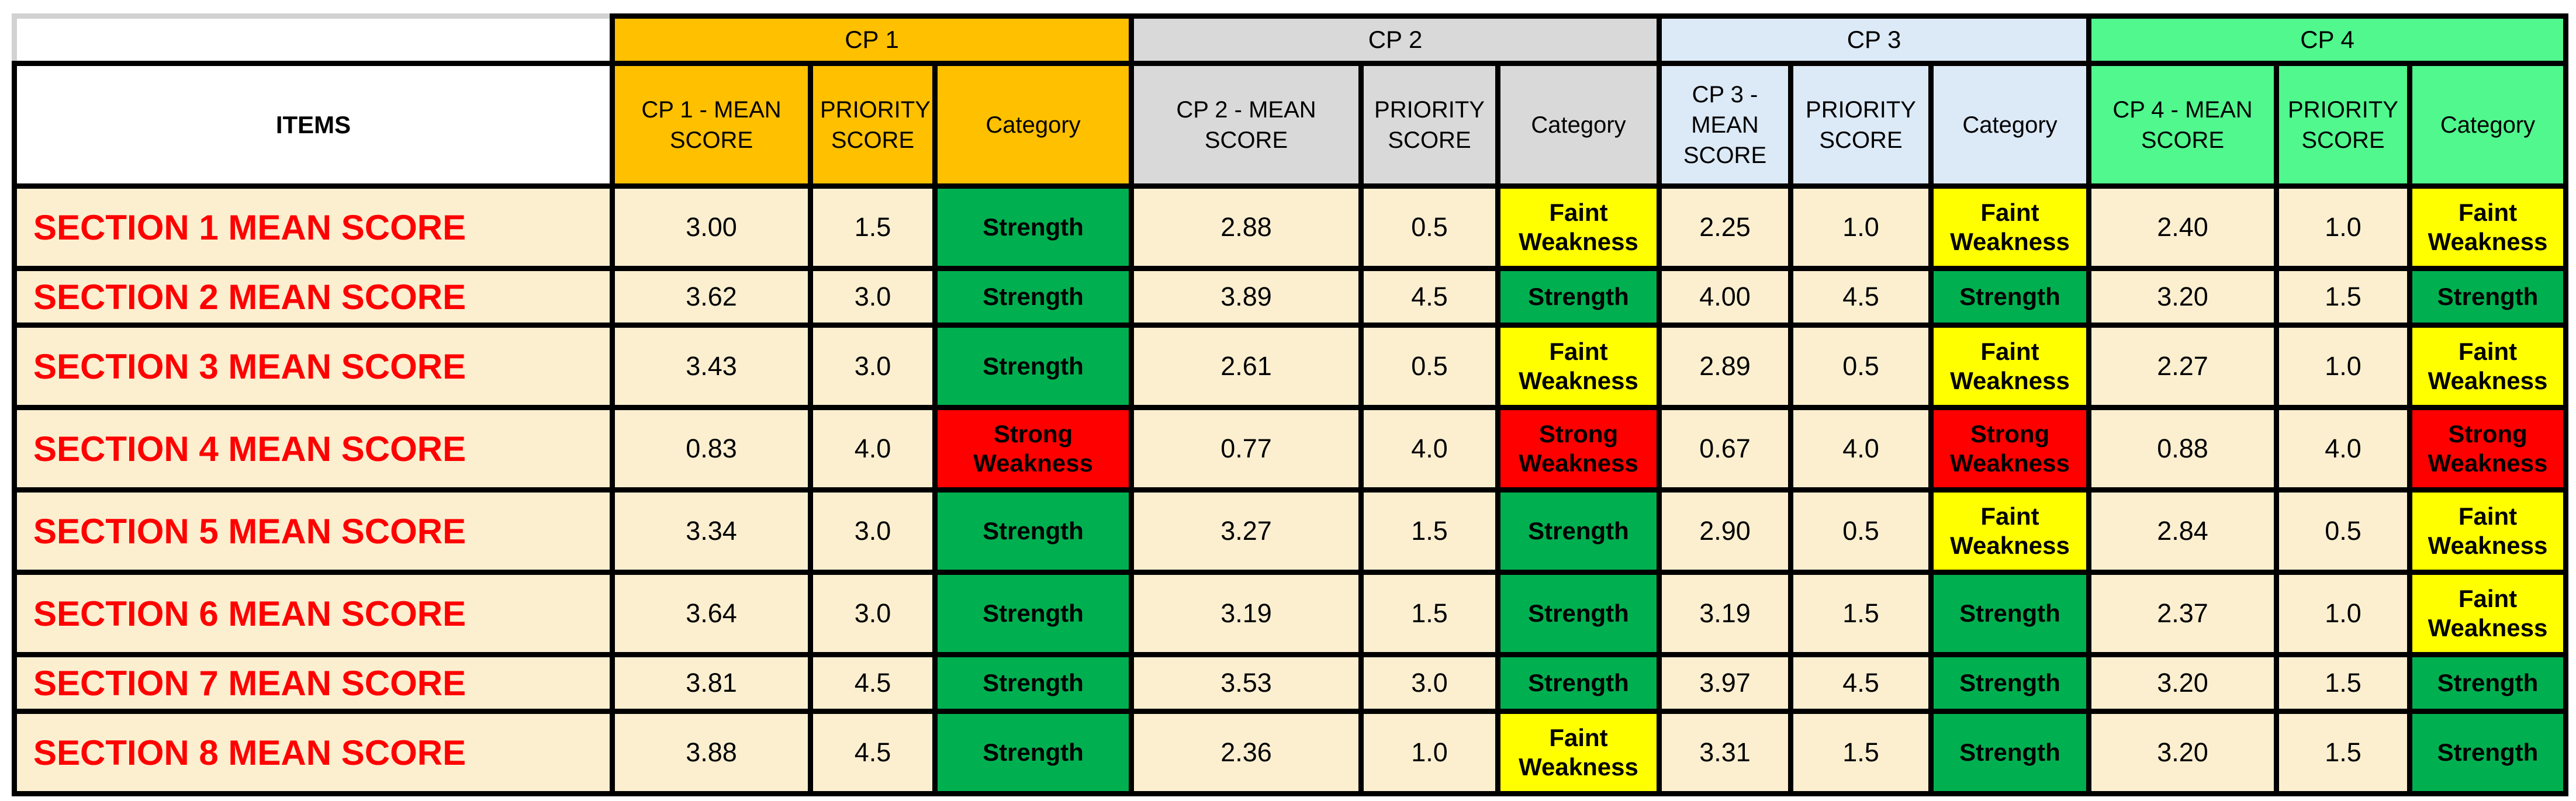 Image resolution: width=2576 pixels, height=801 pixels. I want to click on mean-cell: 3.19, so click(1725, 613).